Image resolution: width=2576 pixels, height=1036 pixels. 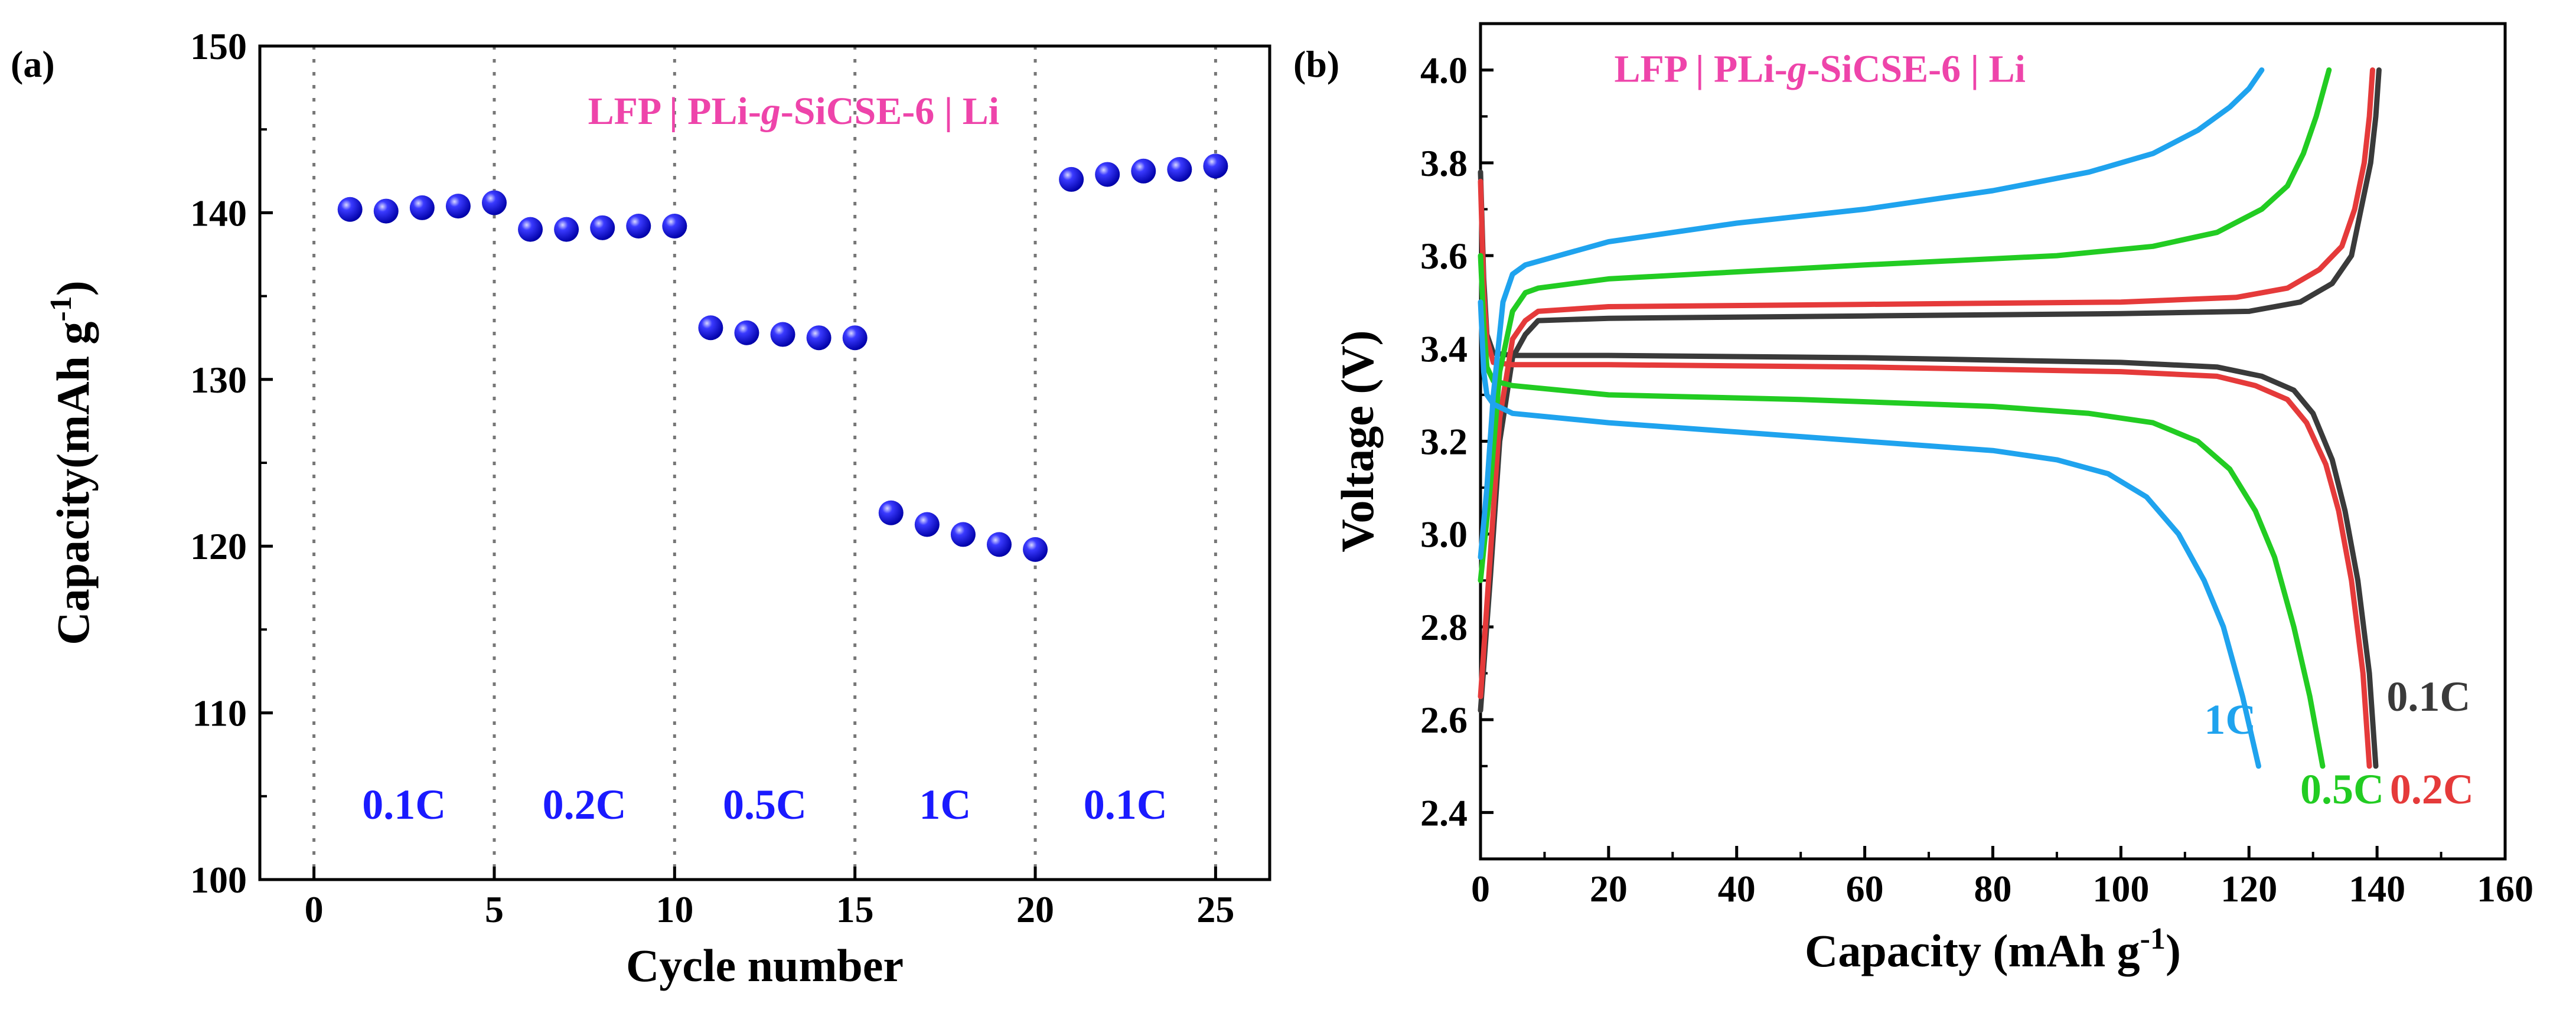 What do you see at coordinates (2505, 889) in the screenshot?
I see `x-tick-label: 160` at bounding box center [2505, 889].